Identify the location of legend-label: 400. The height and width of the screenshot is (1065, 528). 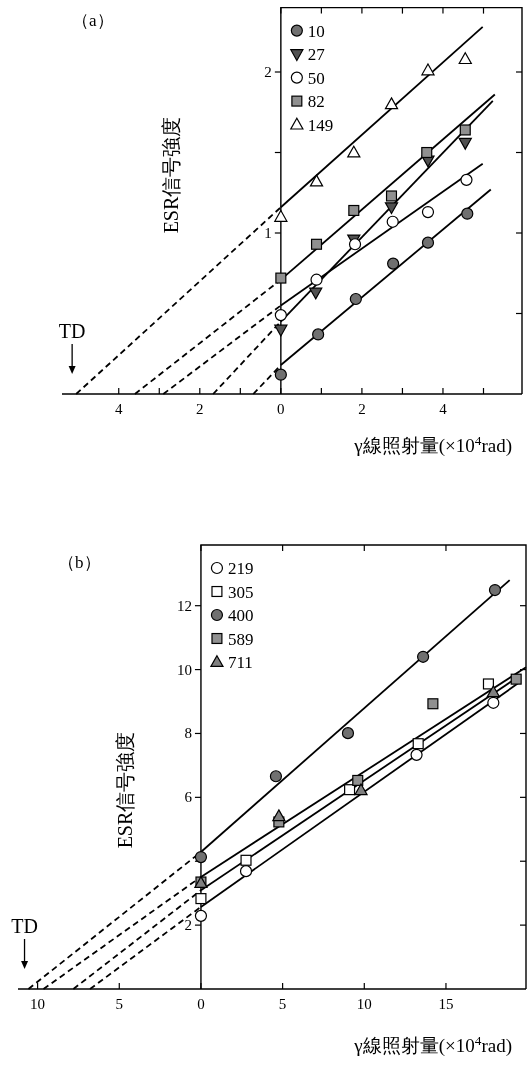
(240, 615).